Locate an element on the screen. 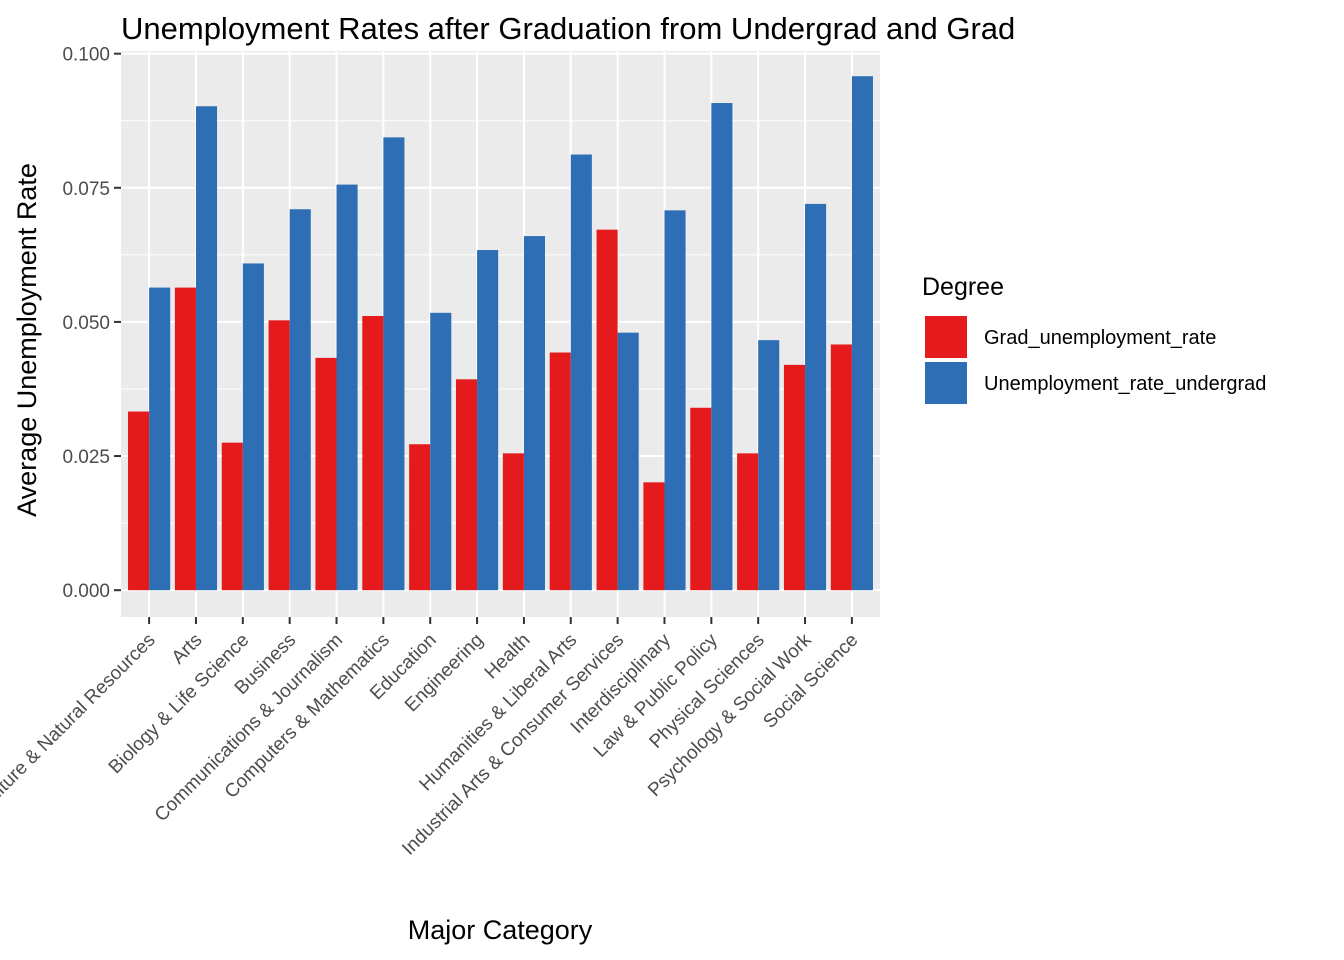 This screenshot has width=1344, height=960. legend-label: Grad_unemployment_rate is located at coordinates (1100, 338).